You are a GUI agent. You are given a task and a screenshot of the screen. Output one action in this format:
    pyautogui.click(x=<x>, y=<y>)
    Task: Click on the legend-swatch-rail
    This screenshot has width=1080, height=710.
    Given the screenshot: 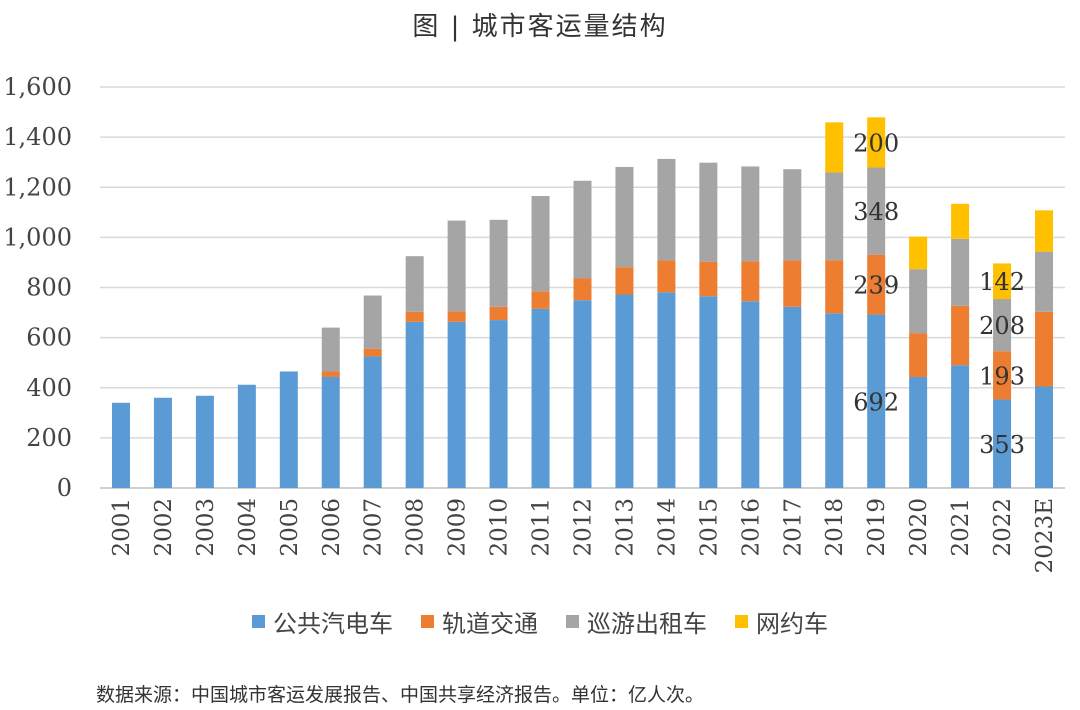 What is the action you would take?
    pyautogui.click(x=427, y=621)
    